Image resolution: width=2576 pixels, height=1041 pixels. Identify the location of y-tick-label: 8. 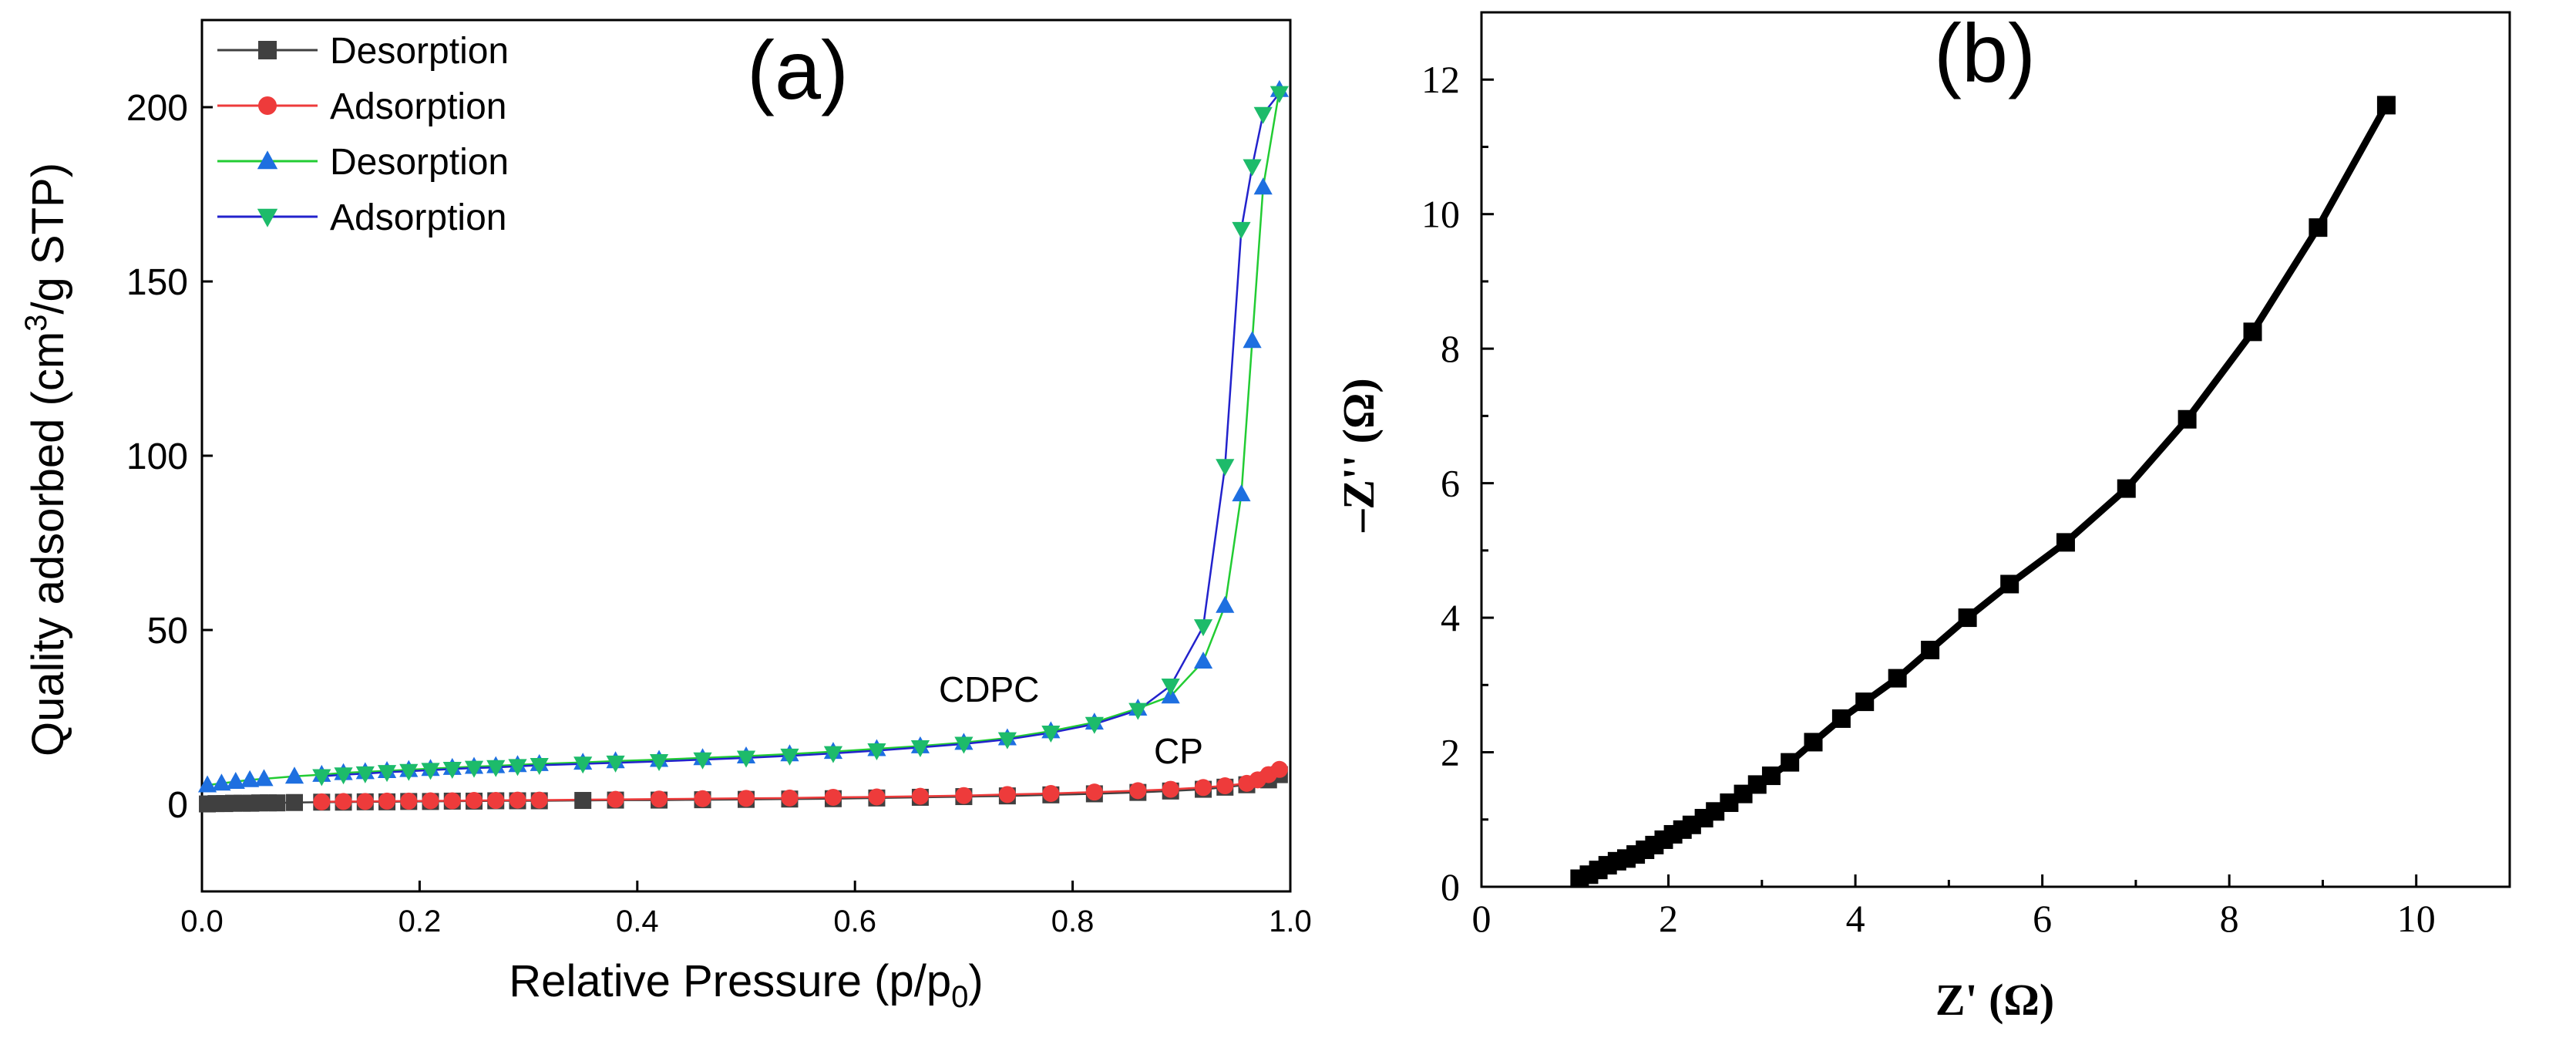
(1450, 348).